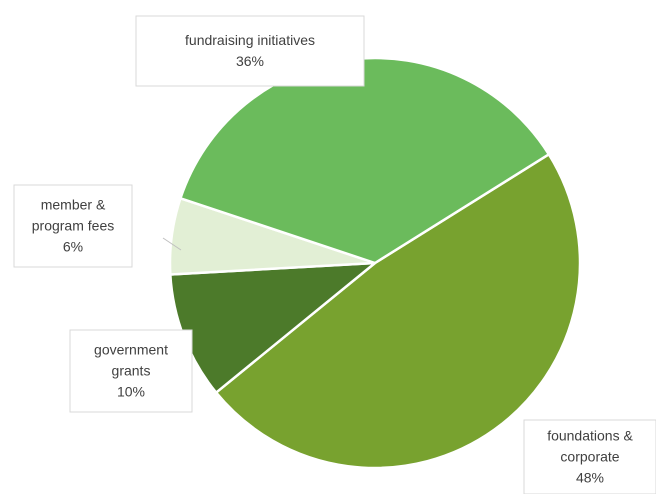  I want to click on data-label-category: government, so click(131, 350).